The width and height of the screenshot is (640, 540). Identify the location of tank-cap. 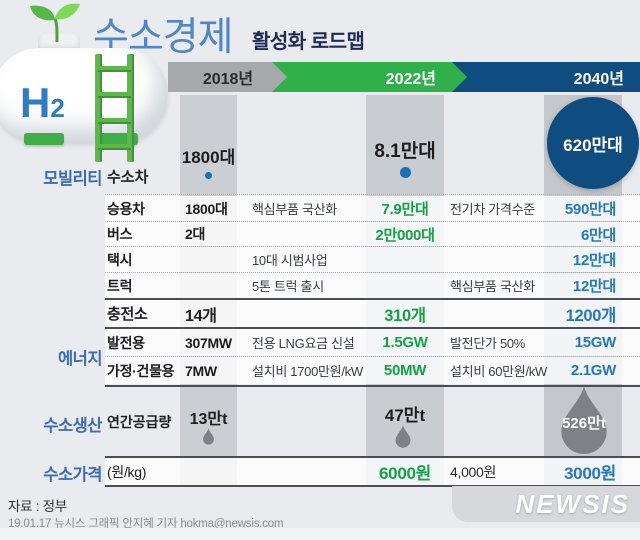
(59, 43).